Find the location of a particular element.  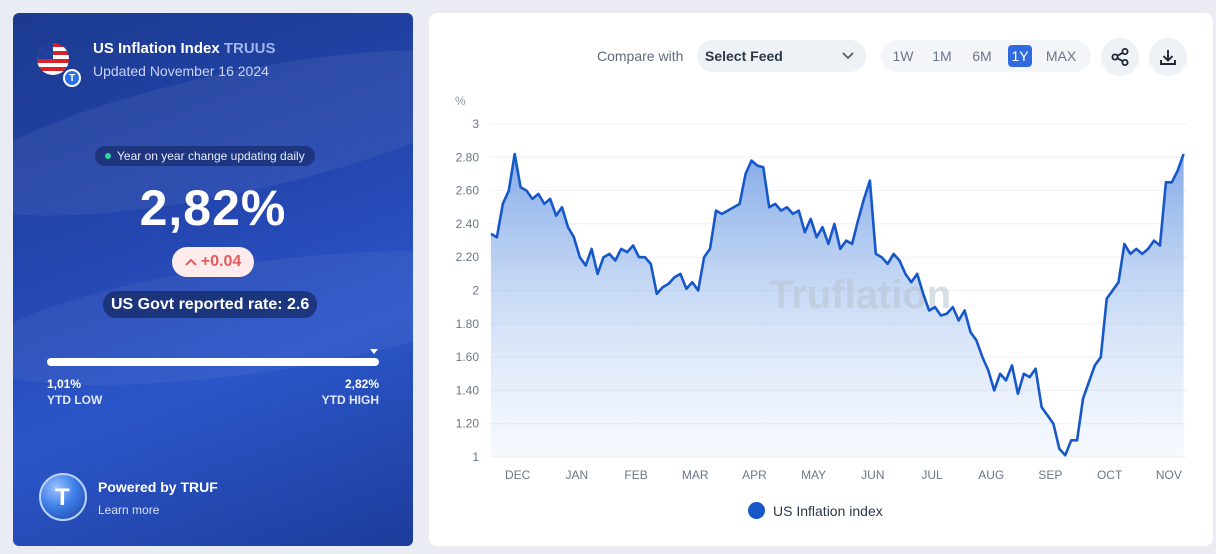

change-value: +0.04 is located at coordinates (221, 261).